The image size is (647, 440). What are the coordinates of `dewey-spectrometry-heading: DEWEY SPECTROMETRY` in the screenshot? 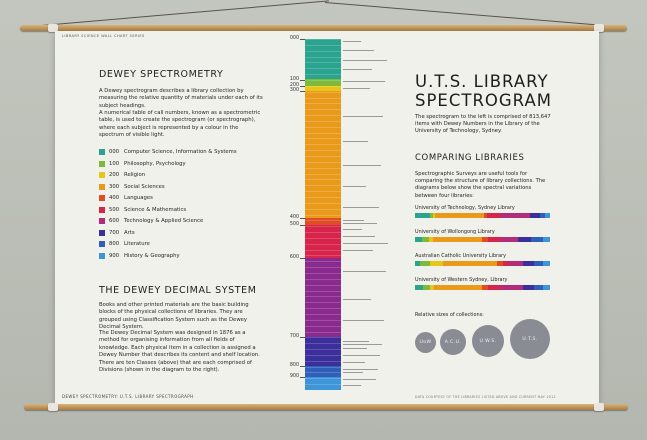 It's located at (161, 74).